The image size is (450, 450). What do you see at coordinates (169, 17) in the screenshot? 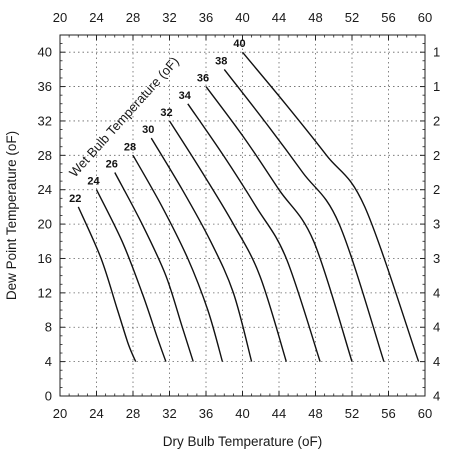
I see `top-tick-label: 32` at bounding box center [169, 17].